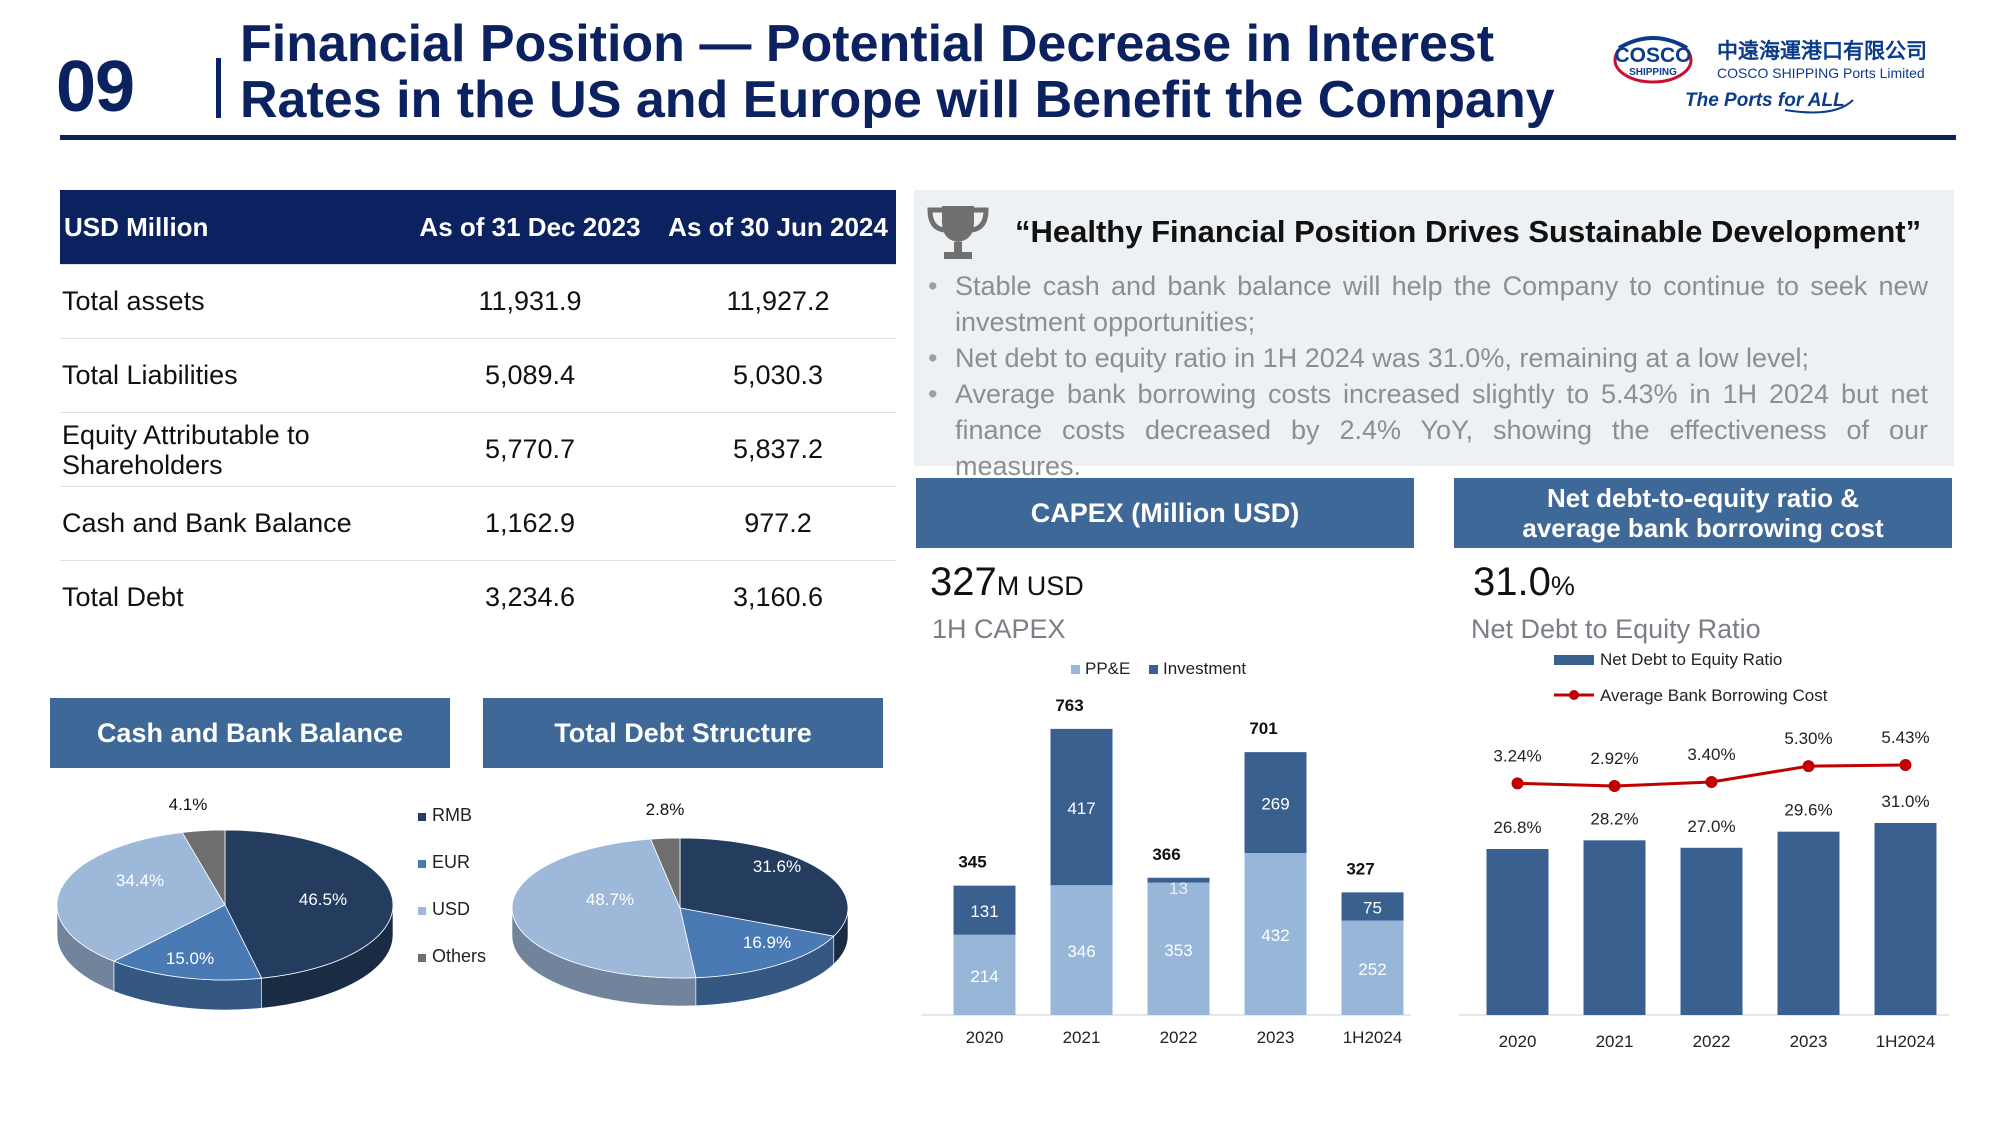 The image size is (2001, 1125). I want to click on bar-net-debt-ratio-2022, so click(1711, 931).